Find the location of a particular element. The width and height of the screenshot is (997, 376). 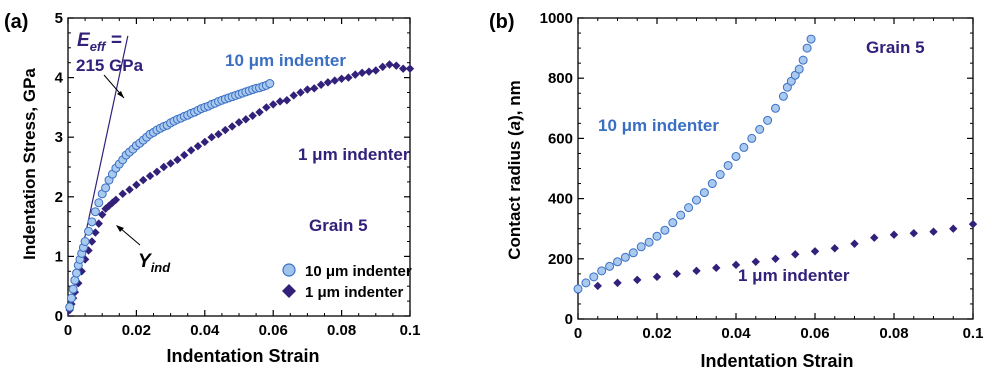

y-tick-label-a: 4 is located at coordinates (59, 78).